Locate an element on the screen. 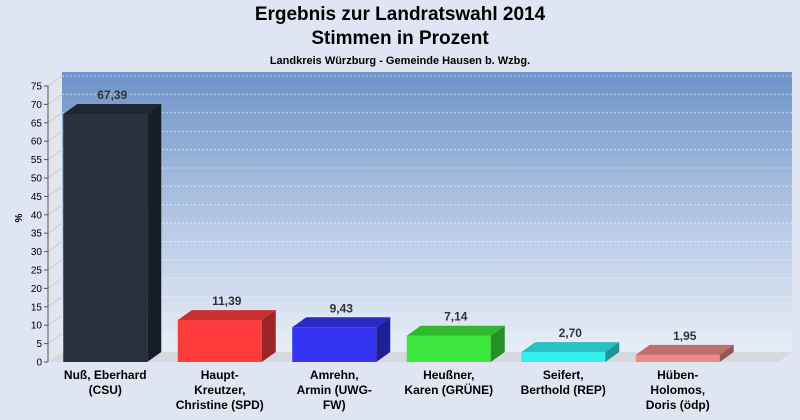 The image size is (800, 420). value-label: 9,43 is located at coordinates (342, 308).